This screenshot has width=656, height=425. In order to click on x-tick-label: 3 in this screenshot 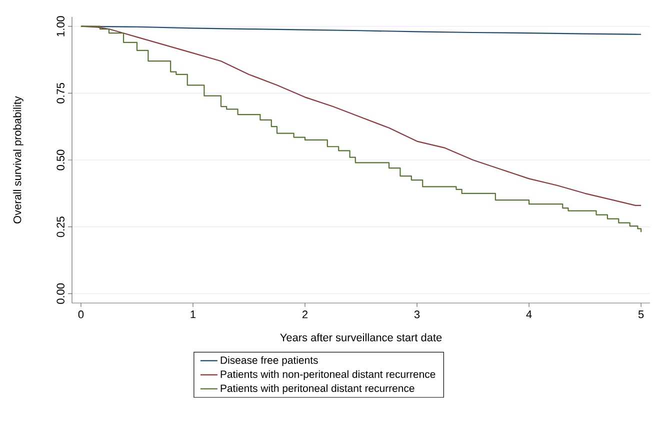, I will do `click(417, 314)`.